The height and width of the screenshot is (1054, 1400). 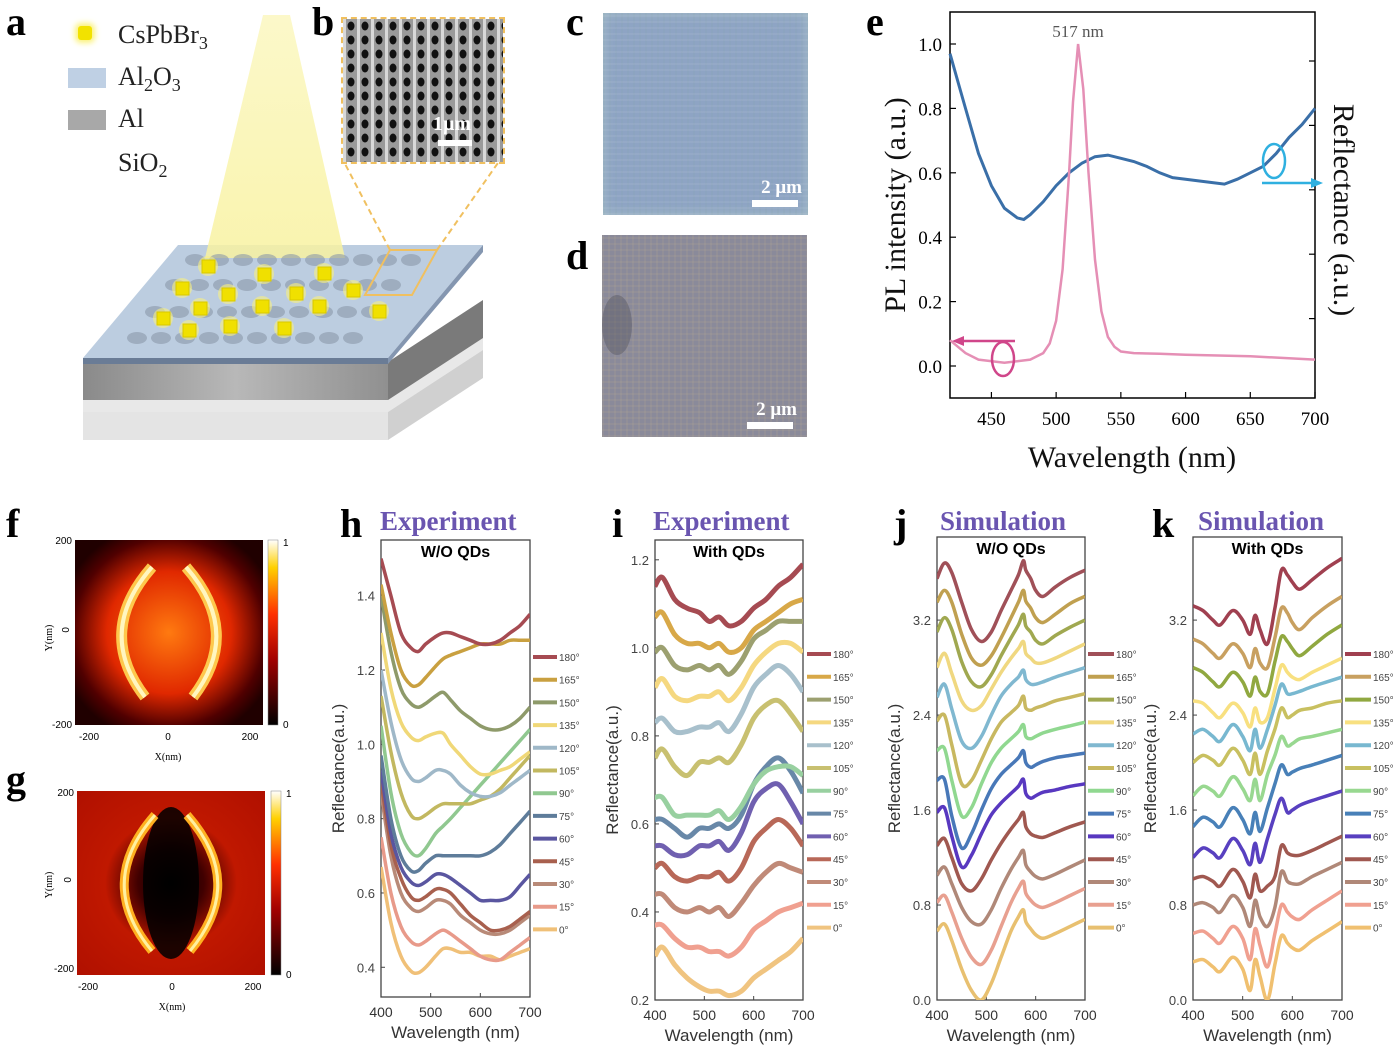 I want to click on micrograph-c-scale-label: 2 μm, so click(x=781, y=187).